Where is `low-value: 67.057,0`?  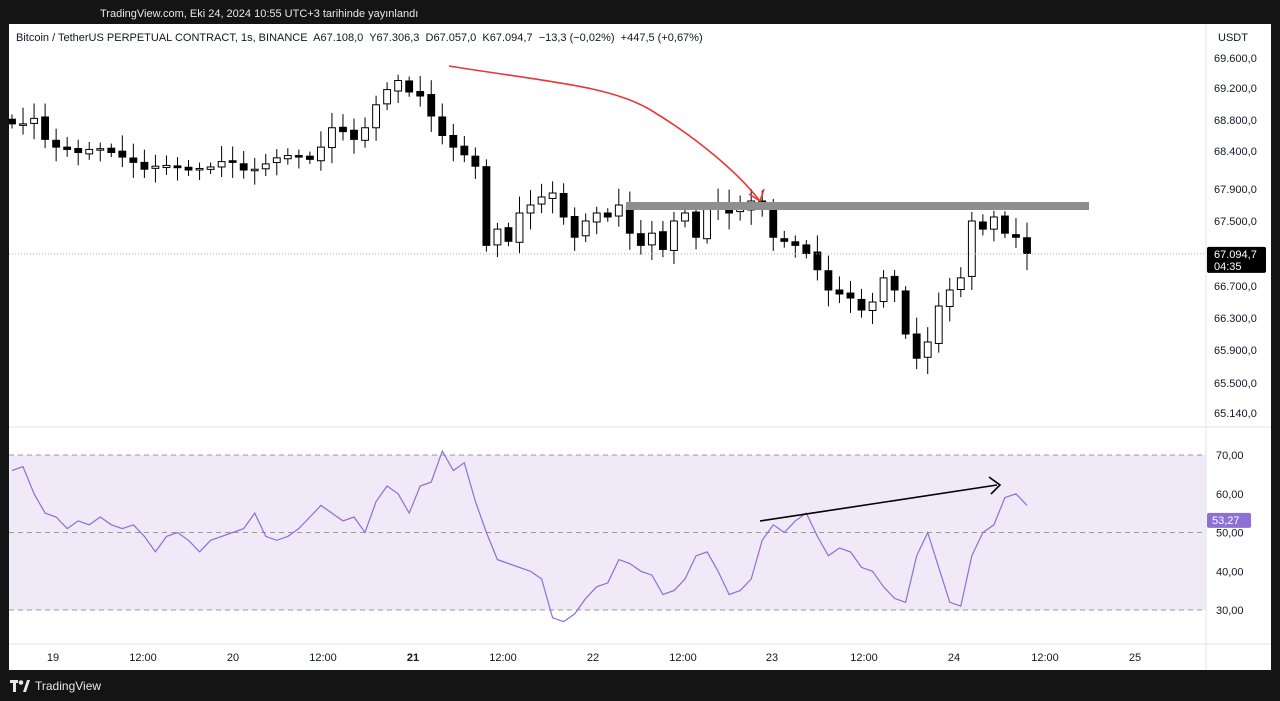
low-value: 67.057,0 is located at coordinates (455, 38).